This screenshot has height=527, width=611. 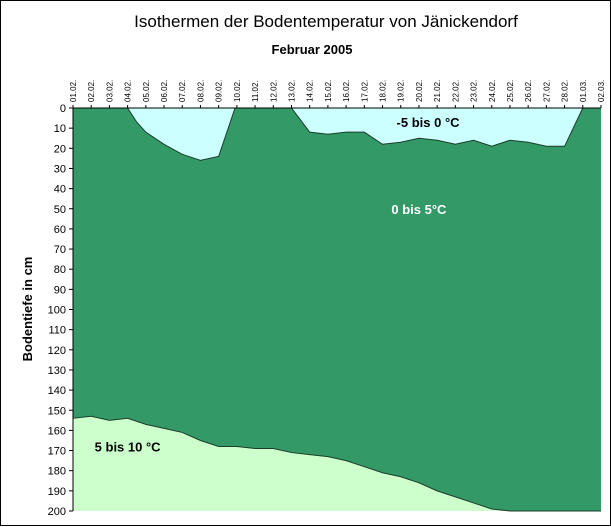 I want to click on x-tick-label: 19.02., so click(x=401, y=91).